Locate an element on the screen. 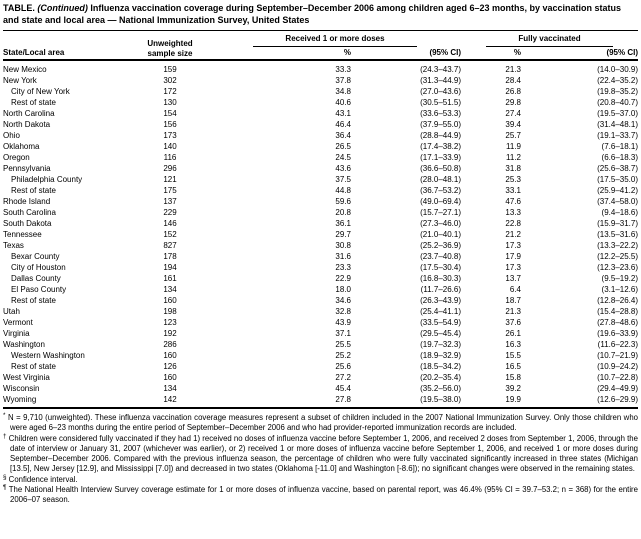 The height and width of the screenshot is (539, 641). cell-fully-ci: (9.5–19.2) is located at coordinates (619, 278).